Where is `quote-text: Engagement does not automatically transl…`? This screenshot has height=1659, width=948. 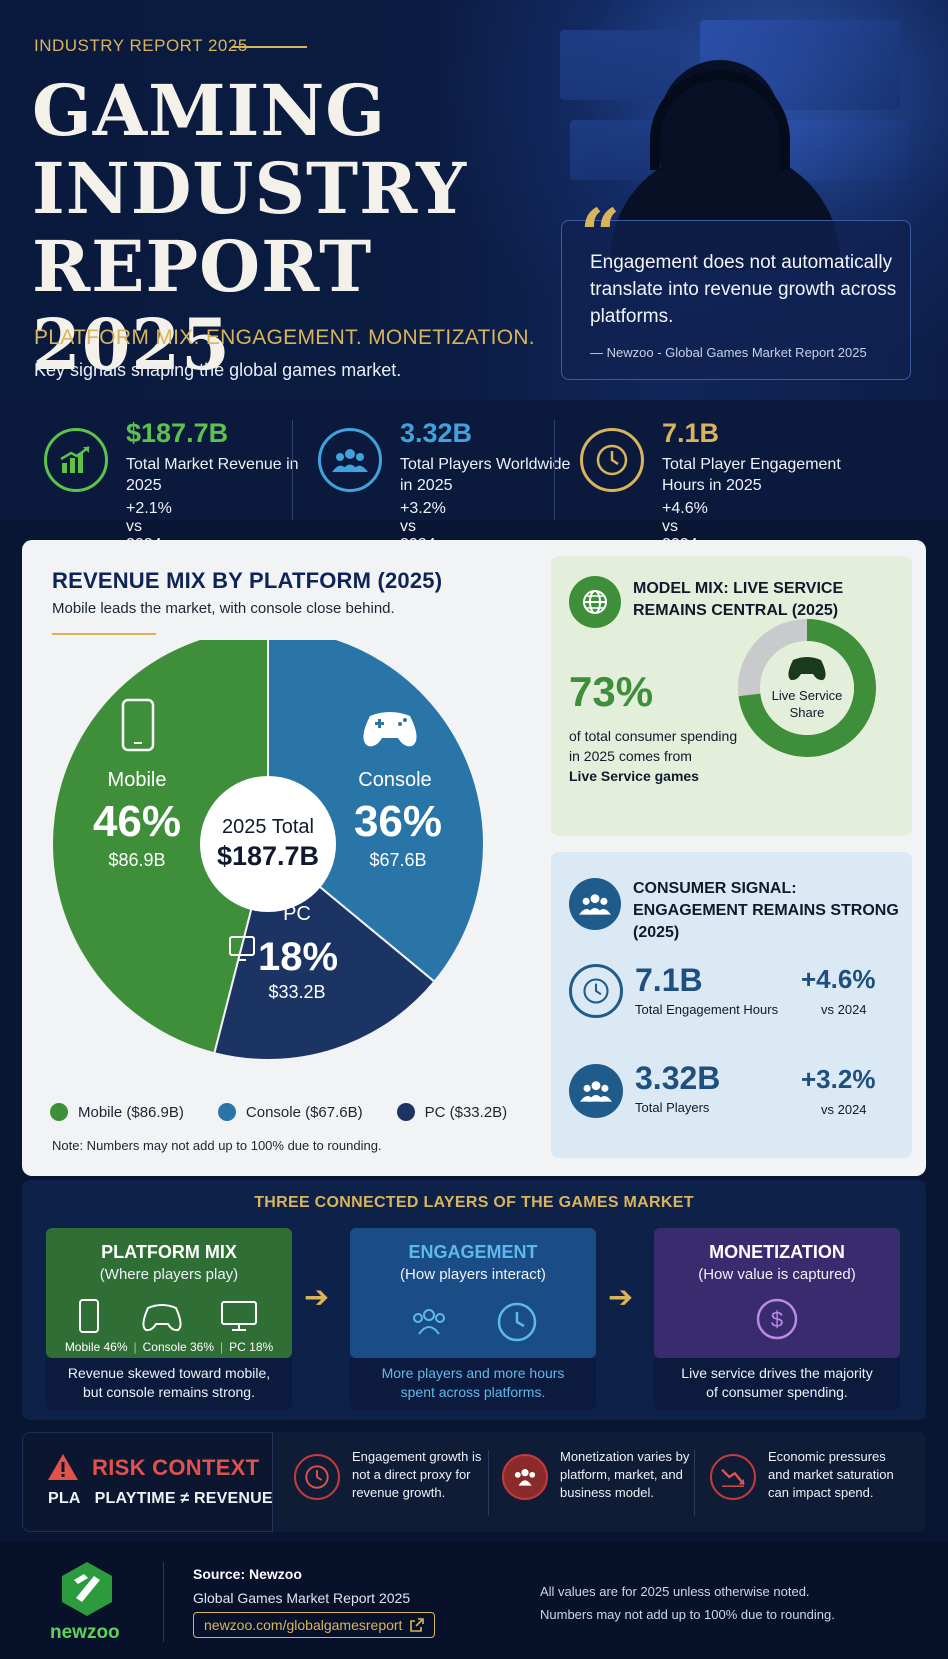
quote-text: Engagement does not automatically transl… is located at coordinates (743, 289).